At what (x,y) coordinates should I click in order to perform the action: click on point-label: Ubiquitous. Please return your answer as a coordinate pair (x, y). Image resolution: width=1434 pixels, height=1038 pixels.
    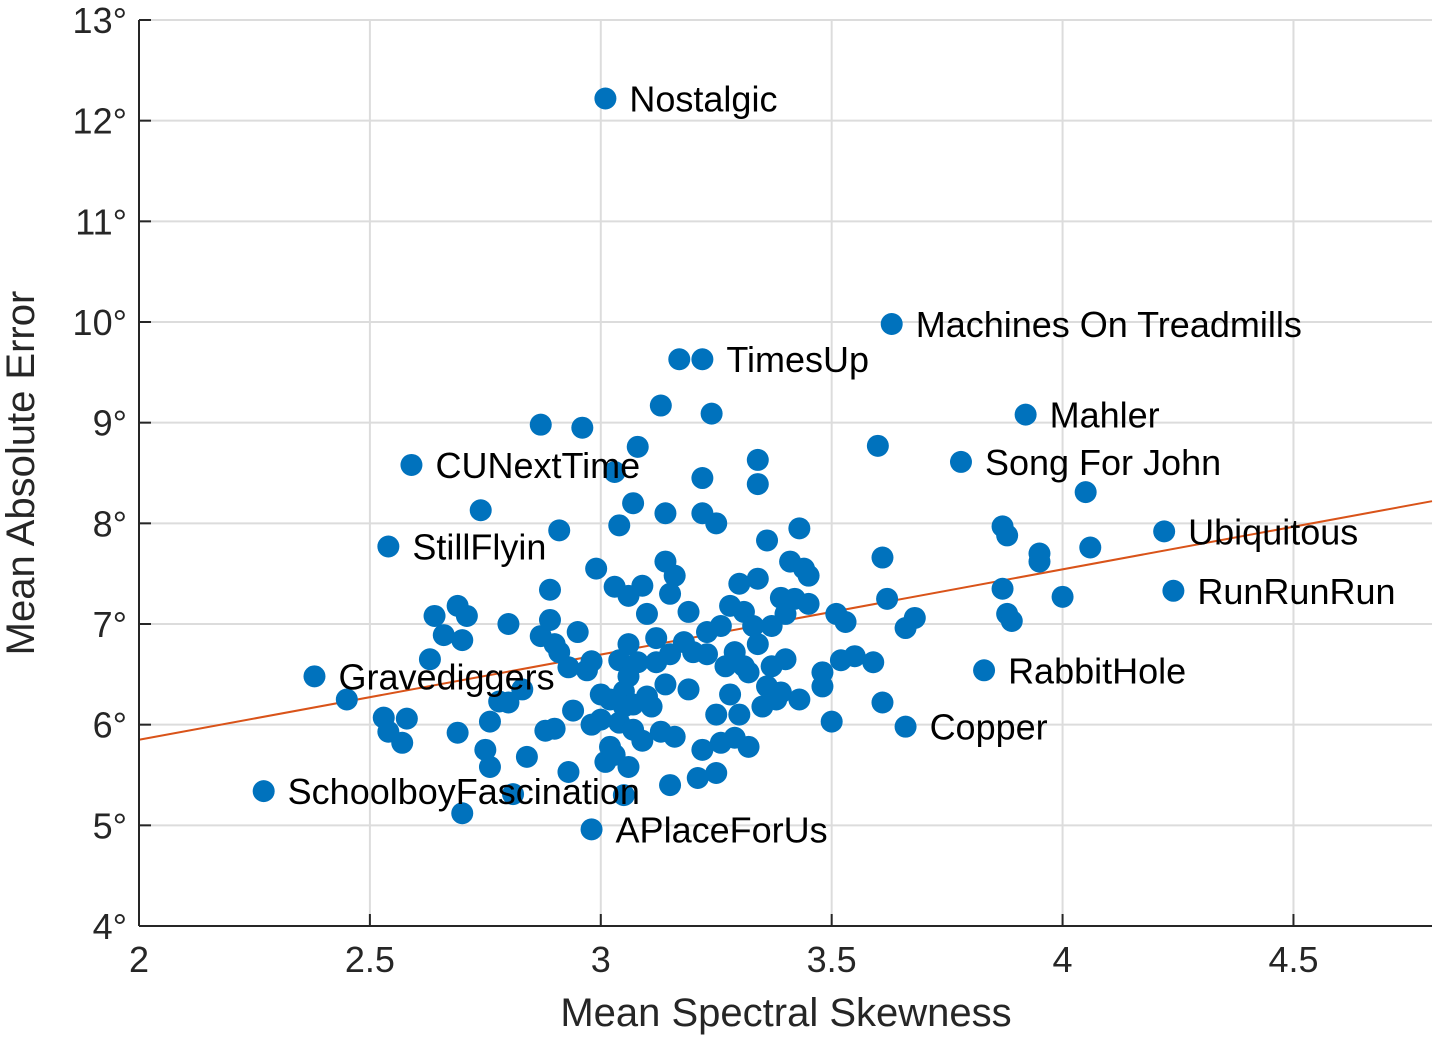
    Looking at the image, I should click on (1273, 531).